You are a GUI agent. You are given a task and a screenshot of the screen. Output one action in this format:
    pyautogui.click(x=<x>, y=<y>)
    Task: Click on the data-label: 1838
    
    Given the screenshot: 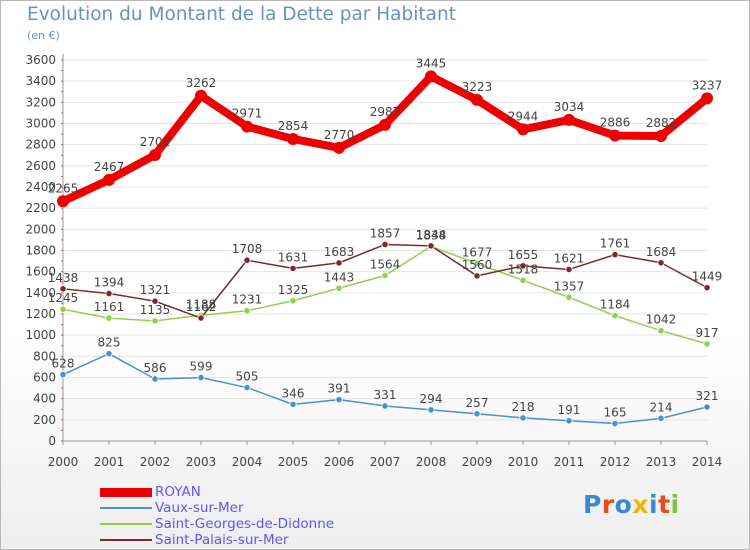 What is the action you would take?
    pyautogui.click(x=431, y=235)
    